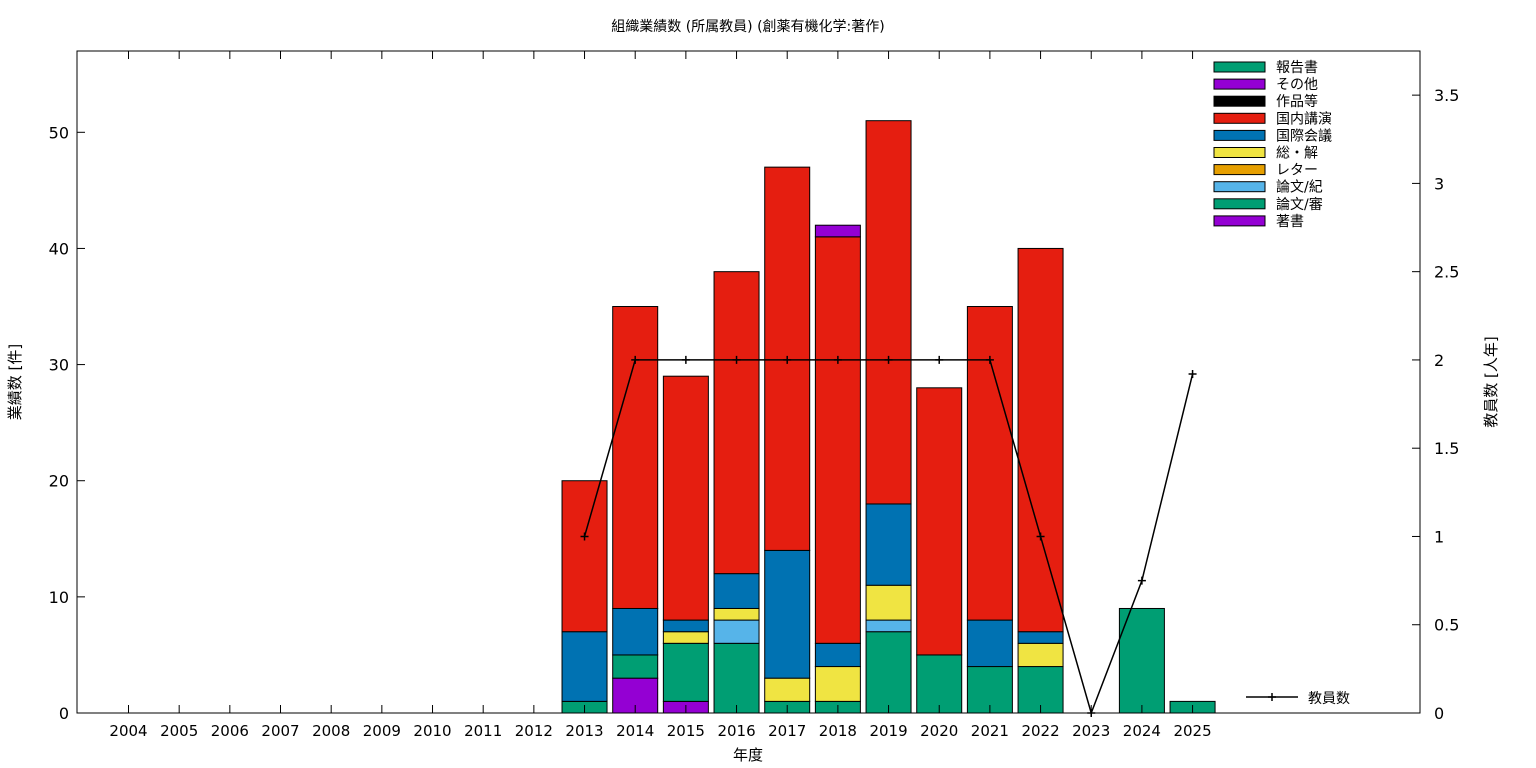  What do you see at coordinates (939, 731) in the screenshot?
I see `x-tick-label: 2020` at bounding box center [939, 731].